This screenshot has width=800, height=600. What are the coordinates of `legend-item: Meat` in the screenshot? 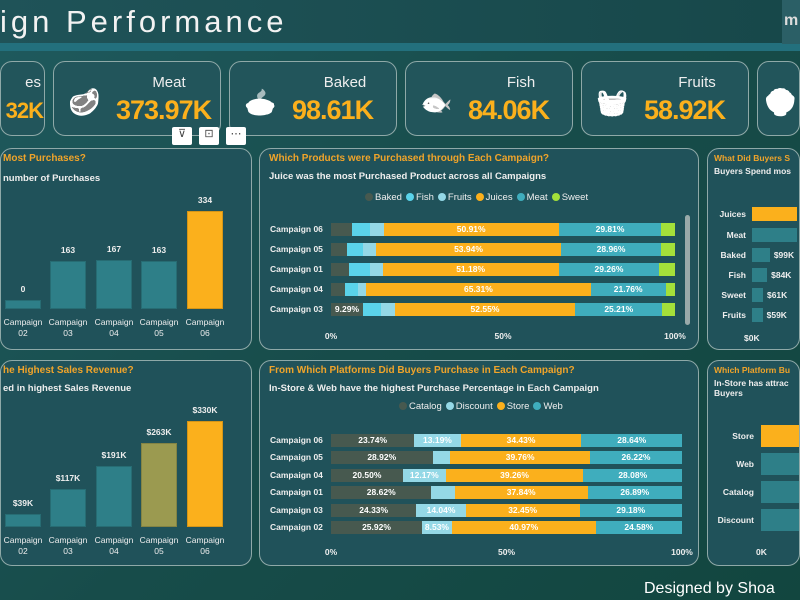 It's located at (532, 197).